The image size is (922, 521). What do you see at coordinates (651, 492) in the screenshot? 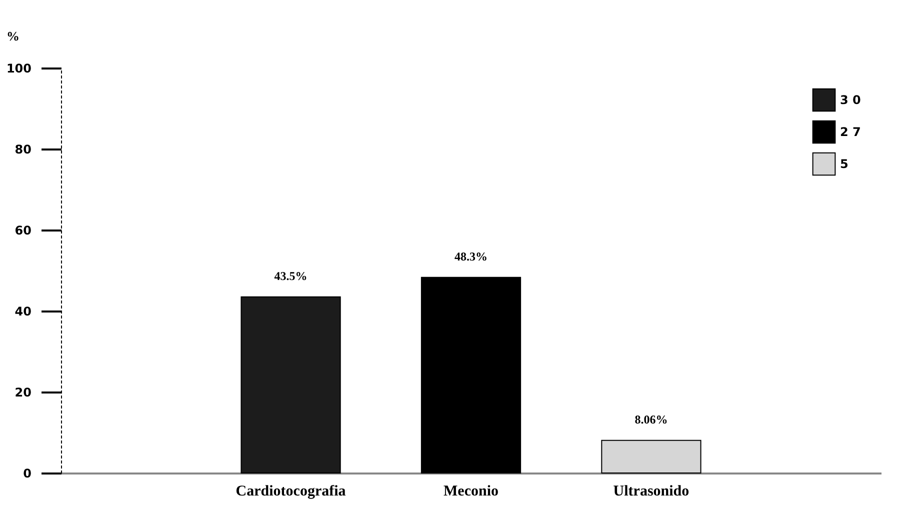
I see `x-tick-label: Ultrasonido` at bounding box center [651, 492].